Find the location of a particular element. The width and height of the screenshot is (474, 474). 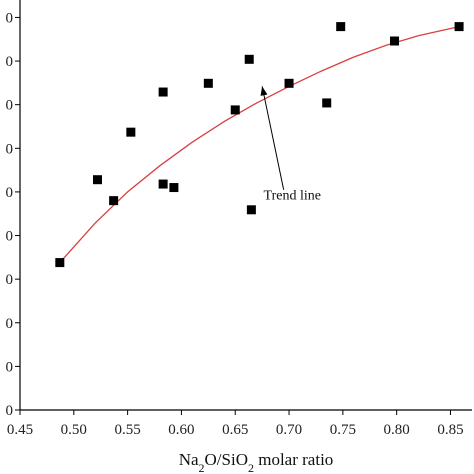

x-axis-title-part: Na is located at coordinates (189, 459).